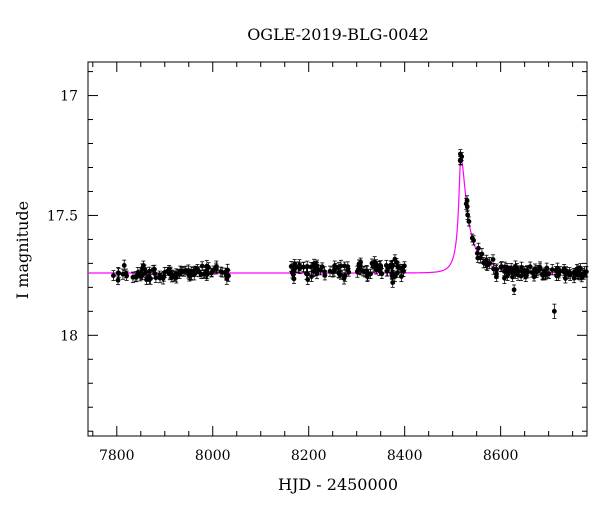  Describe the element at coordinates (62, 216) in the screenshot. I see `y-tick-label: 17.5` at that location.